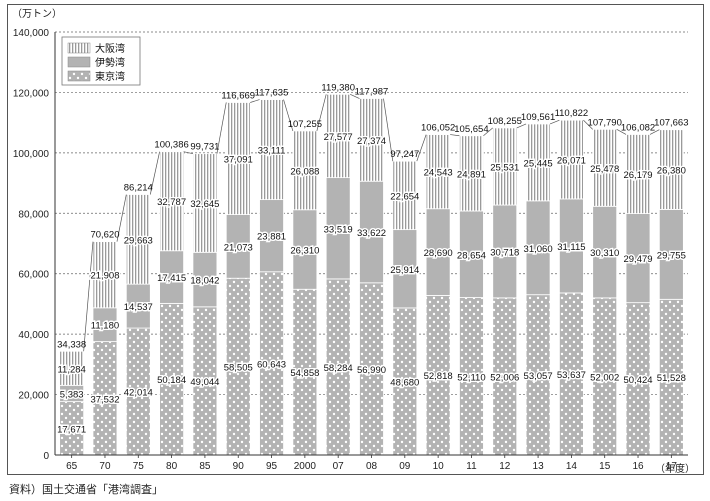 The width and height of the screenshot is (710, 501). I want to click on value-label-tokyo-bay: 49,044, so click(204, 382).